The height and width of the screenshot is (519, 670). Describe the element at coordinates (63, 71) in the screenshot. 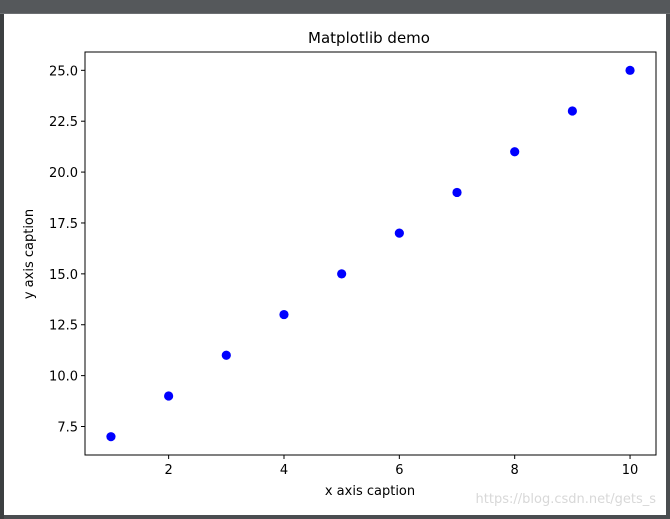

I see `y-tick-label: 25.0` at that location.